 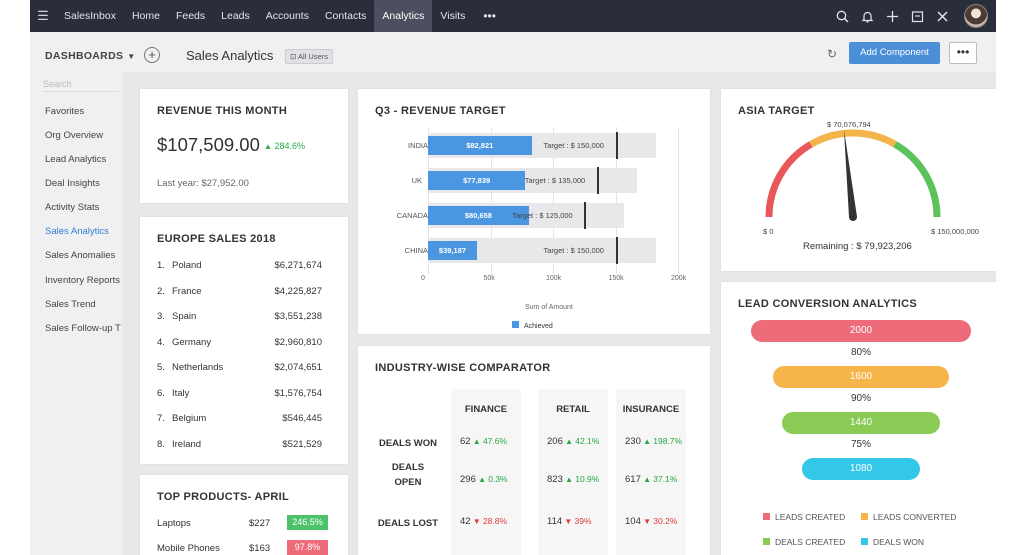 I want to click on revenue-title: REVENUE THIS MONTH, so click(x=222, y=111).